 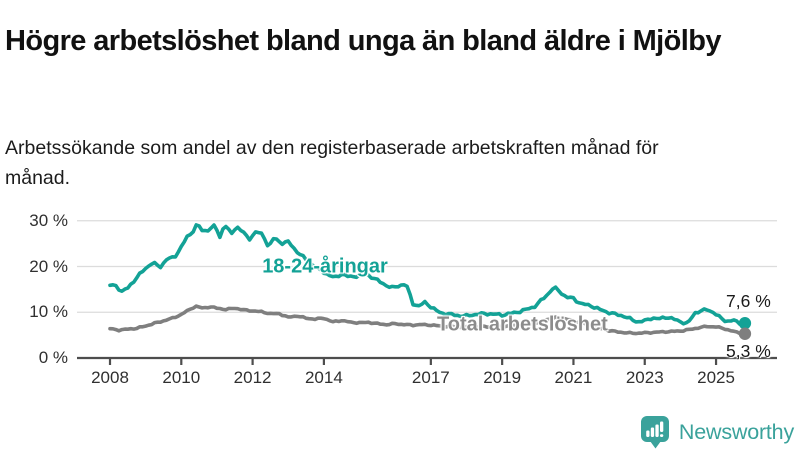 I want to click on end-dot-youth, so click(x=745, y=323).